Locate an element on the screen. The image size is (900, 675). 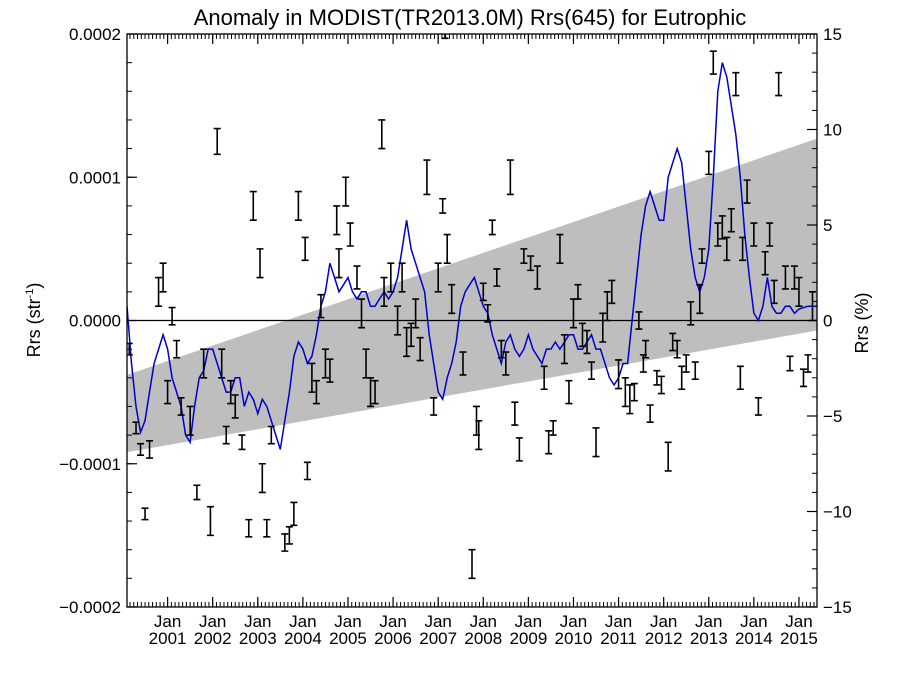
x-tick-label-year-7: 2008 is located at coordinates (483, 638).